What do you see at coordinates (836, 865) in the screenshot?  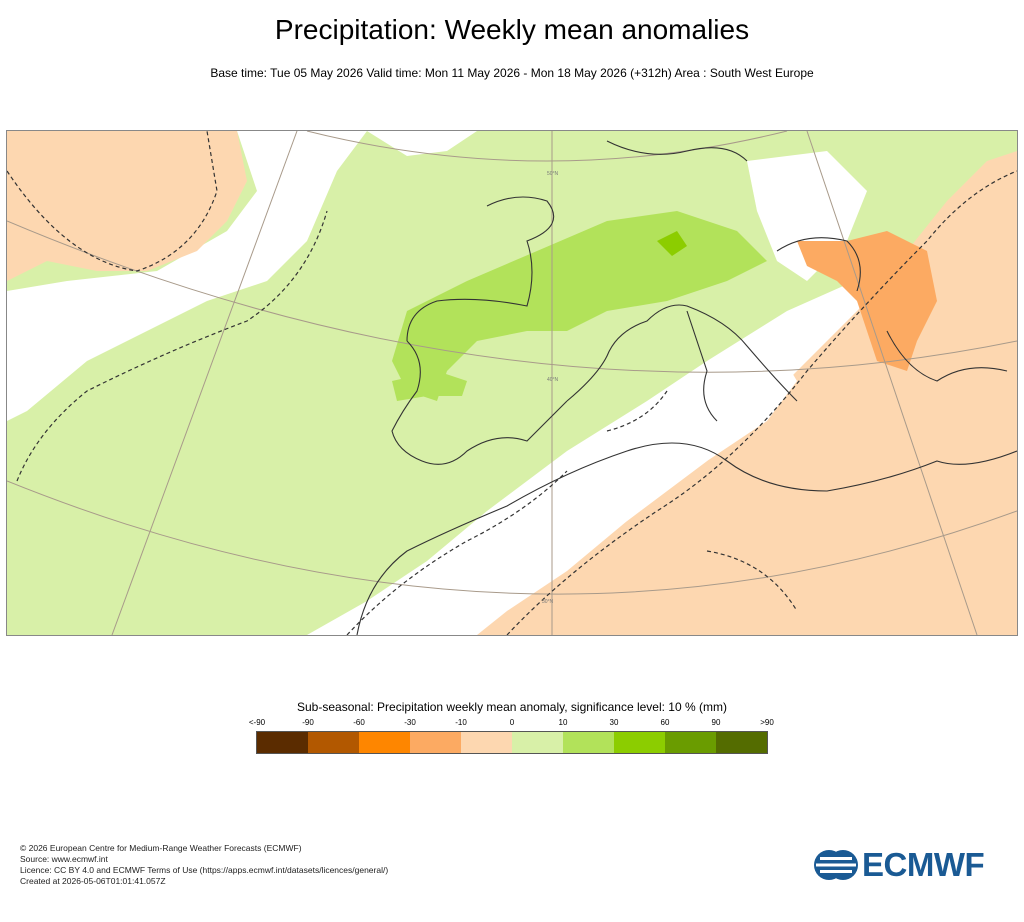 I see `ecmwf-logo-mark-icon` at bounding box center [836, 865].